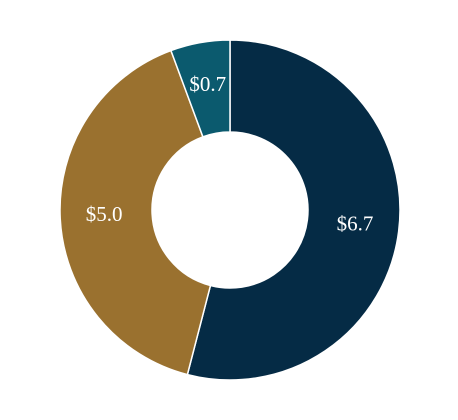  Describe the element at coordinates (355, 224) in the screenshot. I see `slice-label: $6.7` at that location.